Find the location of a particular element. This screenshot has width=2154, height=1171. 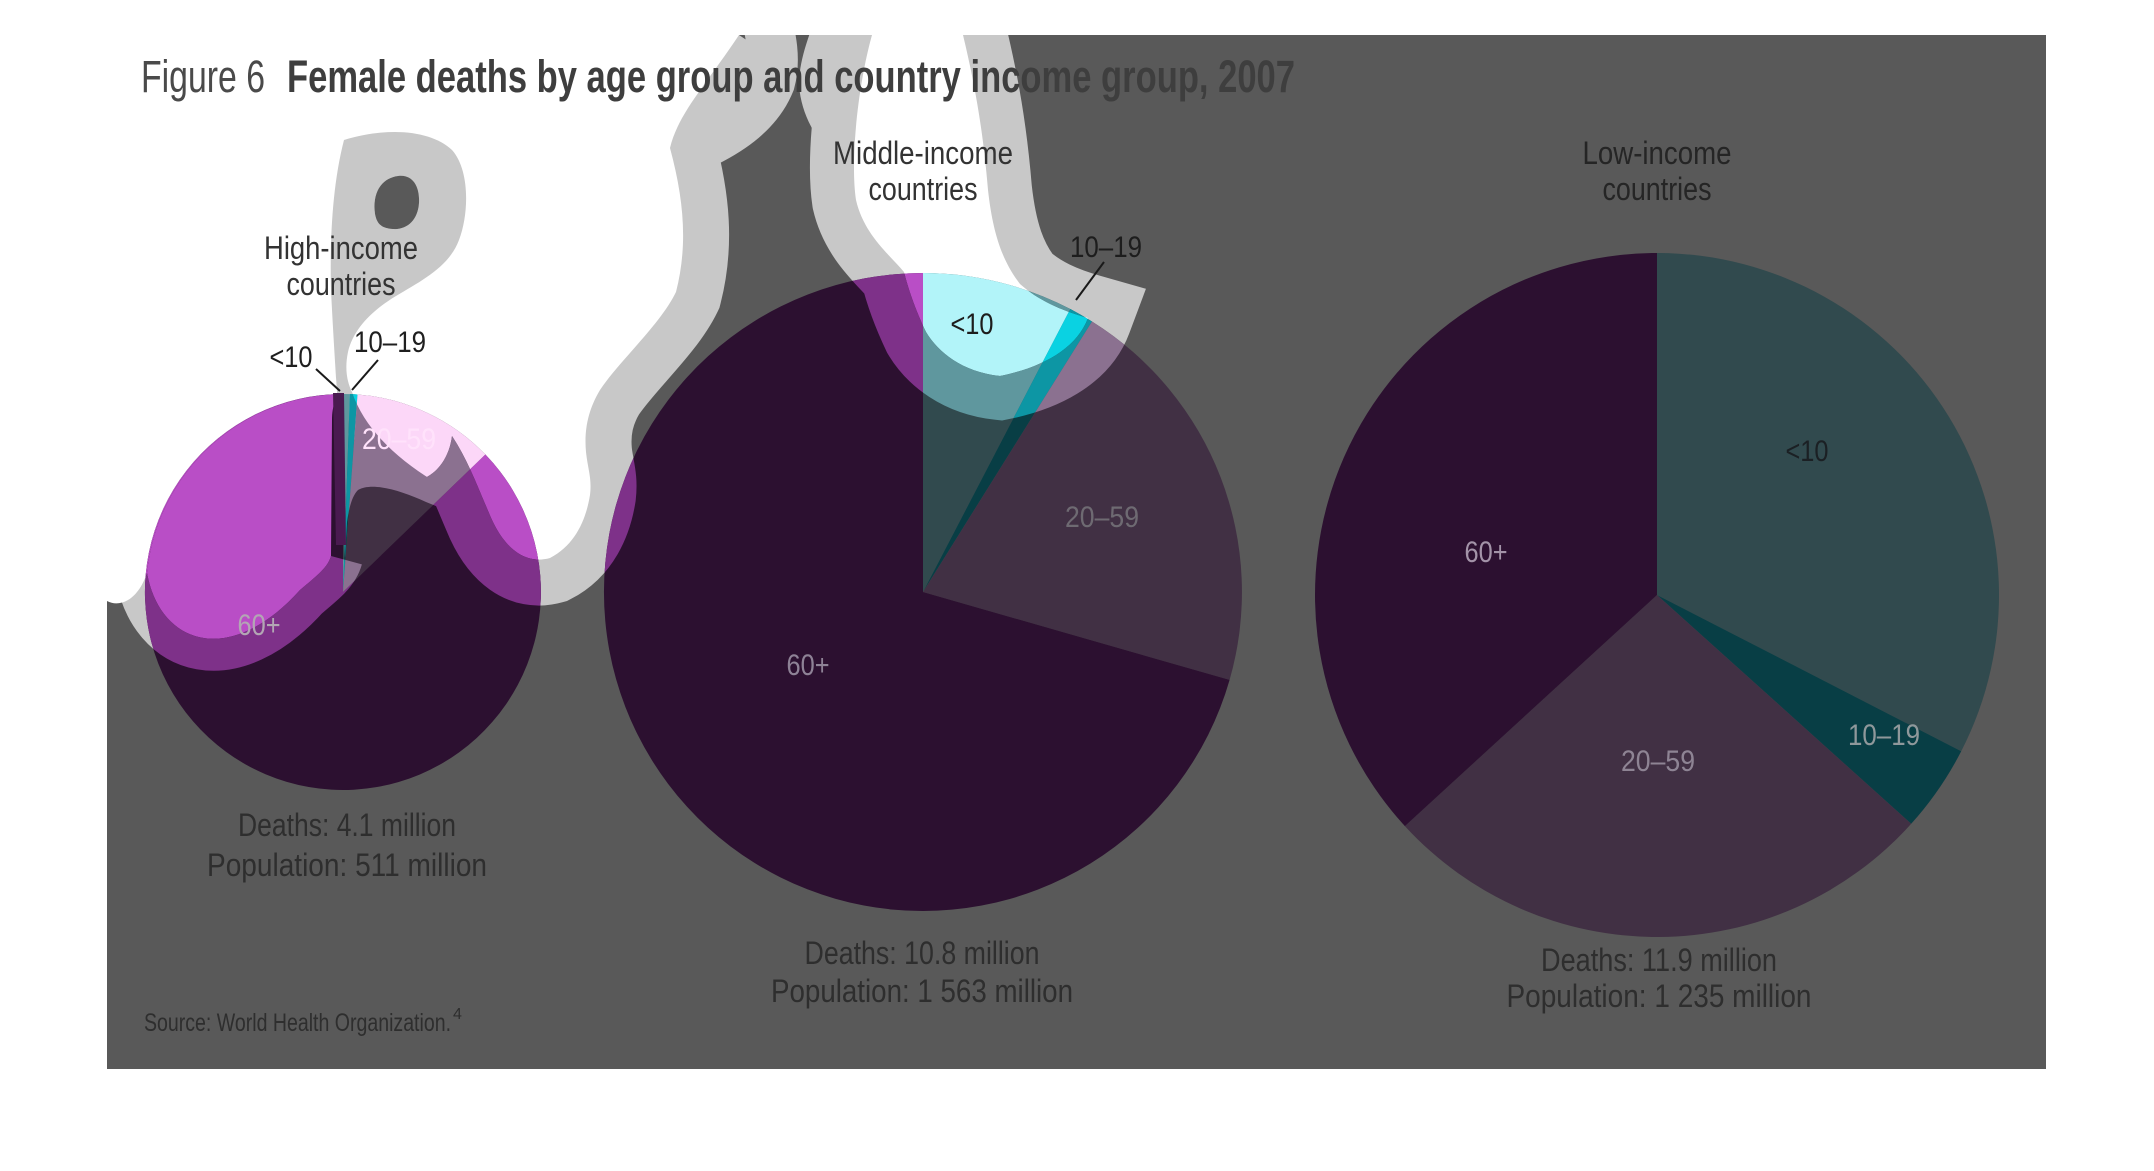

svg-text: Population: 1 563 million is located at coordinates (922, 991).